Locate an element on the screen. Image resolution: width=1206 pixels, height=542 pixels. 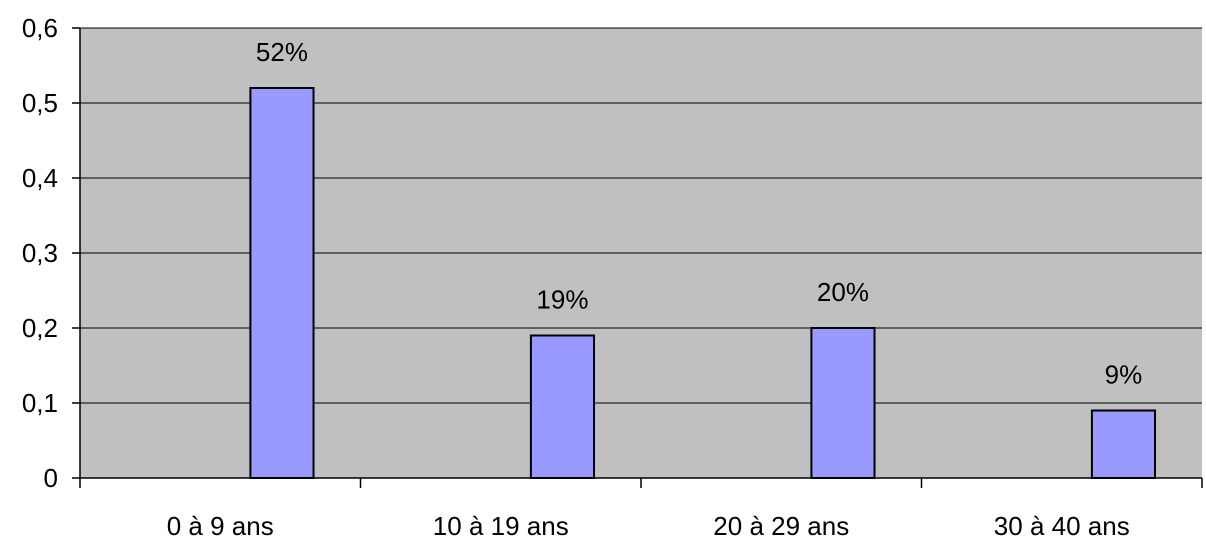
y-axis: 0 0,1 0,2 0,3 0,4 0,5 0,6 is located at coordinates (51, 253).